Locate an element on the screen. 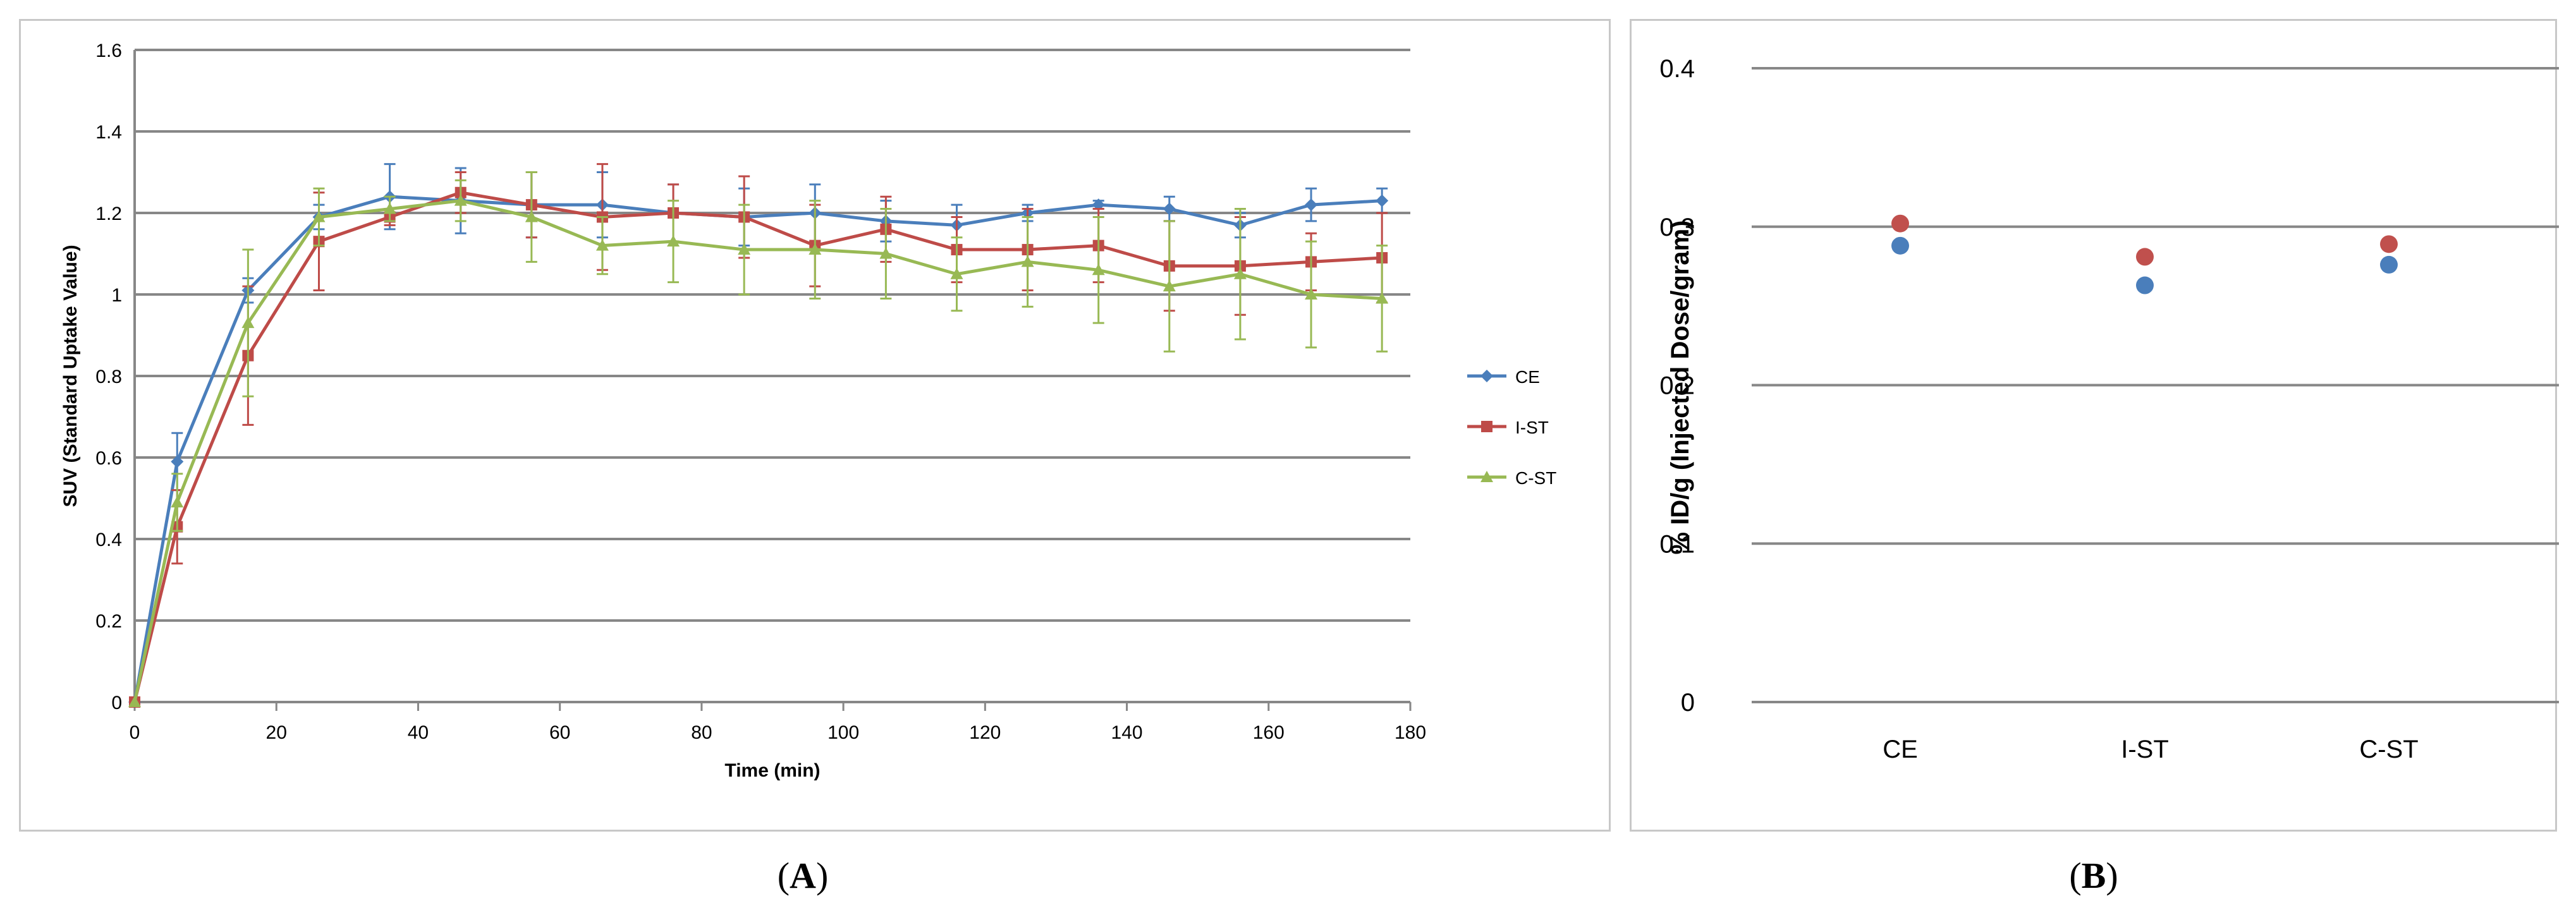 This screenshot has width=2576, height=915. y-axis-title: SUV (Standard Uptake Value) is located at coordinates (70, 376).